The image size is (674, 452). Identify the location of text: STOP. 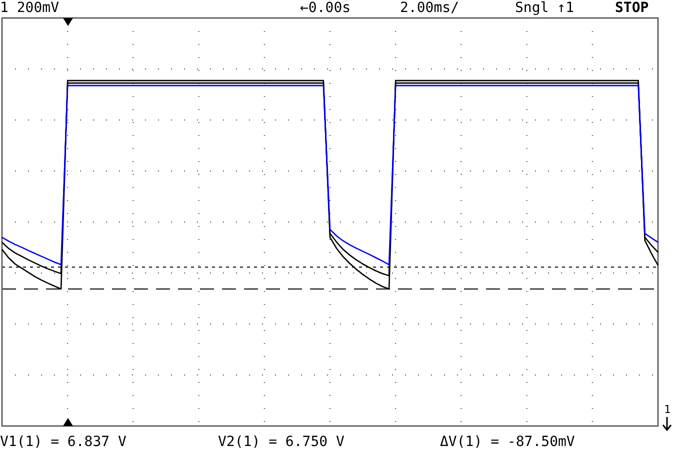
(632, 8).